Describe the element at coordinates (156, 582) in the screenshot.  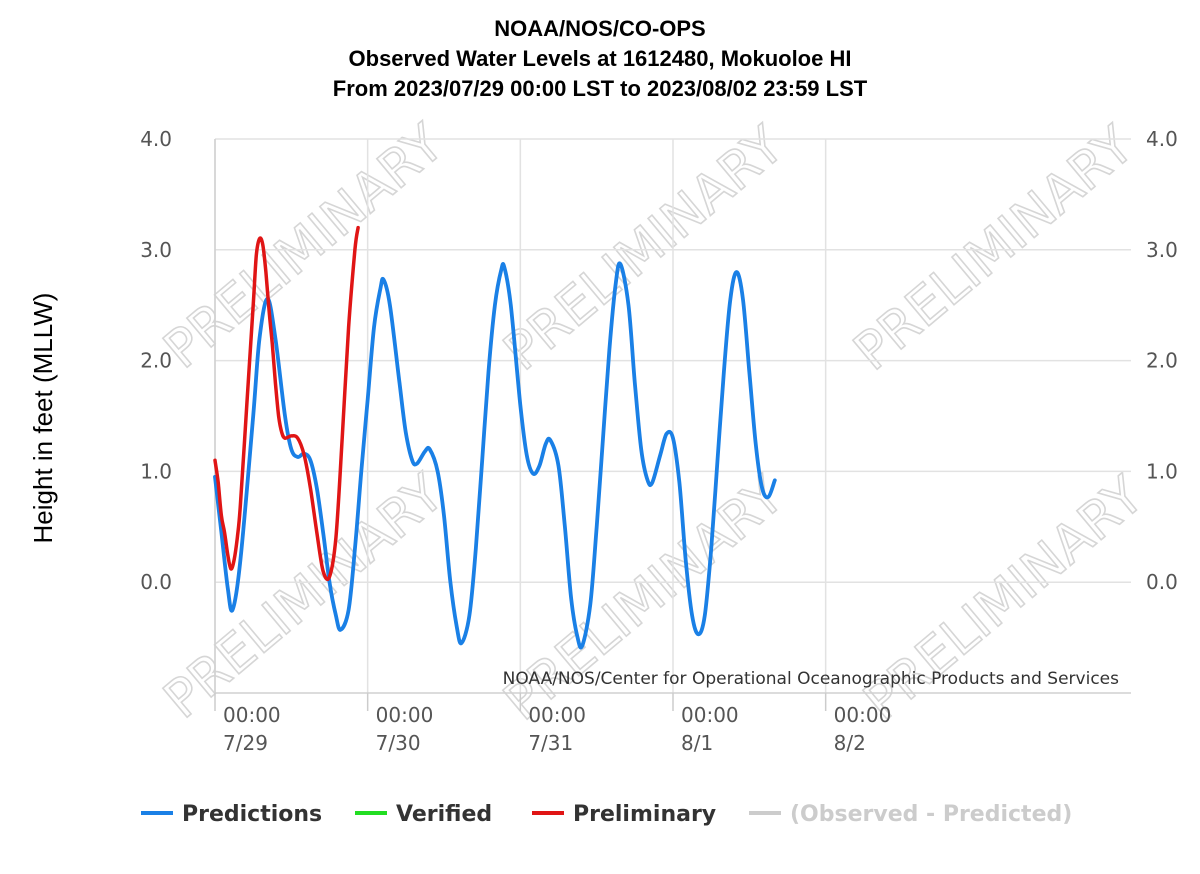
I see `y-tick-label-left: 0.0` at that location.